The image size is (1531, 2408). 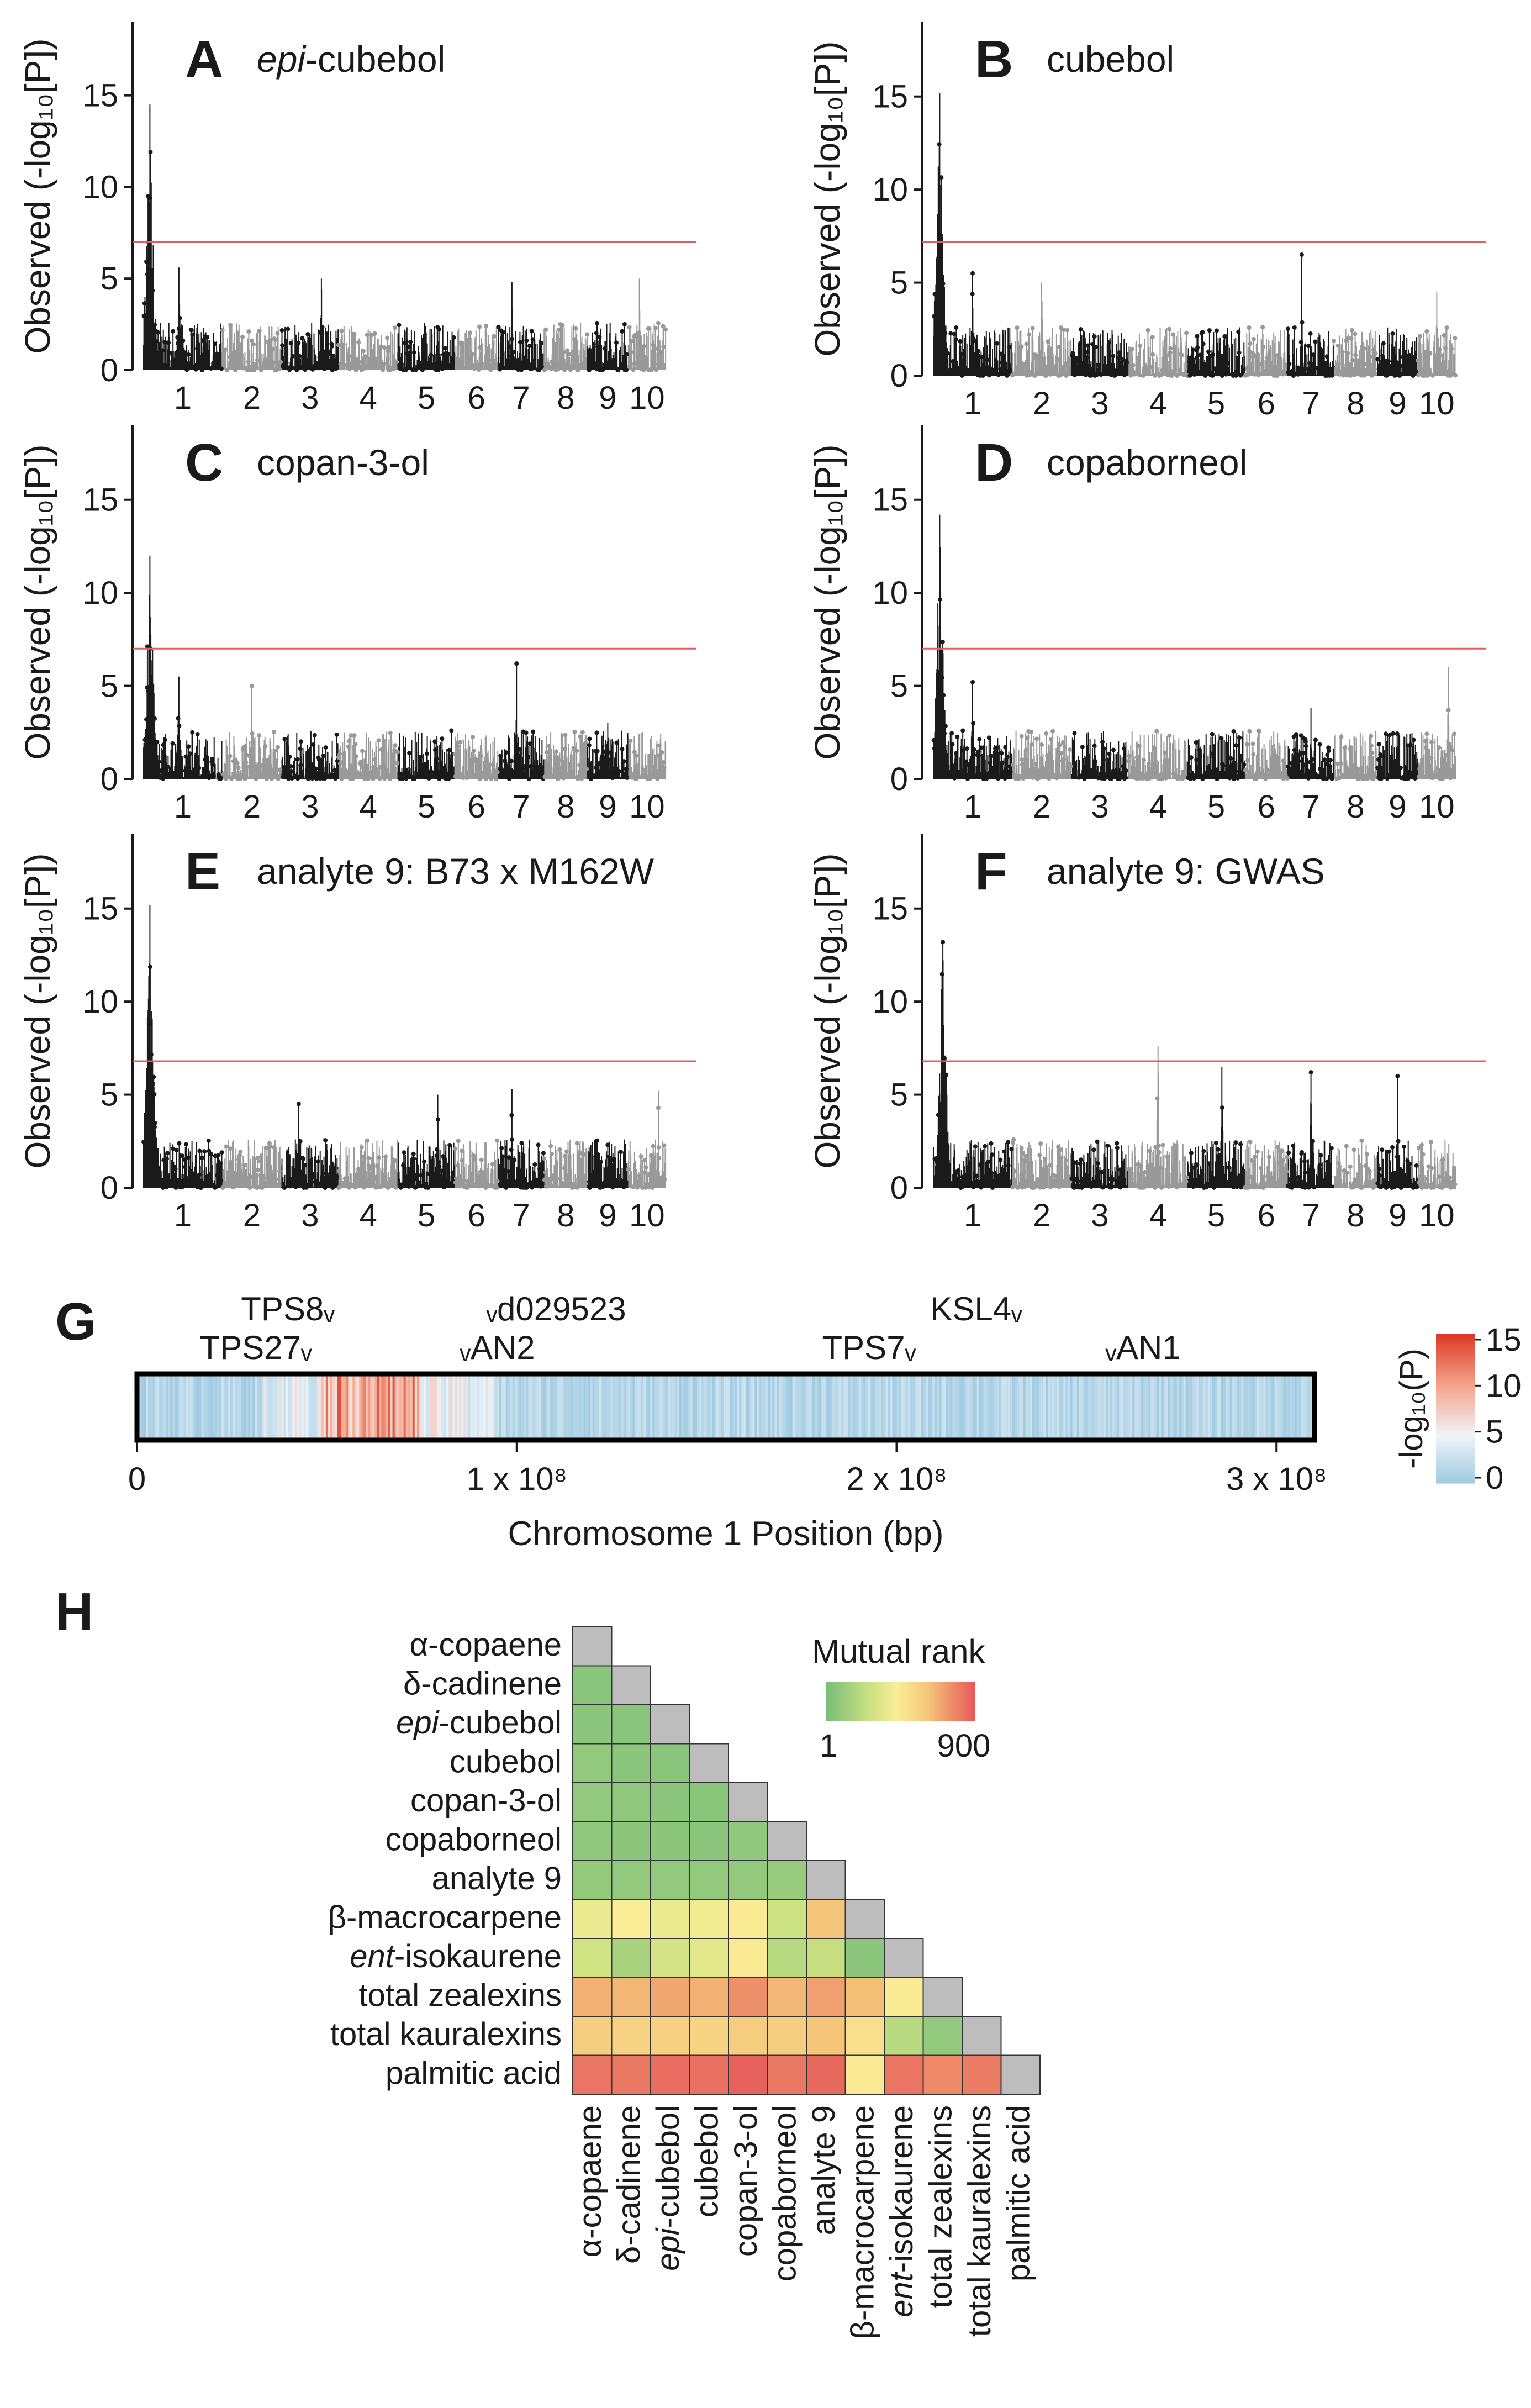 I want to click on legend-tick-label: 5, so click(x=1494, y=1432).